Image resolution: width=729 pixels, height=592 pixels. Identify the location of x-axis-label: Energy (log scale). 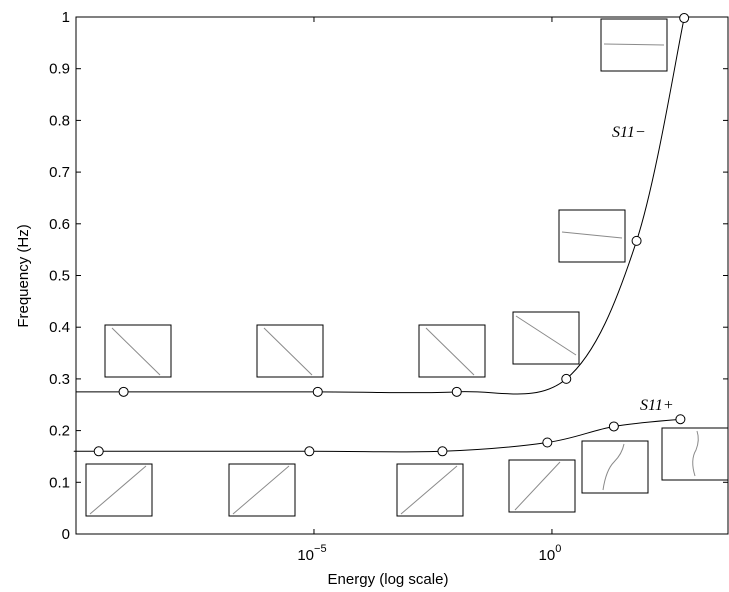
(388, 579).